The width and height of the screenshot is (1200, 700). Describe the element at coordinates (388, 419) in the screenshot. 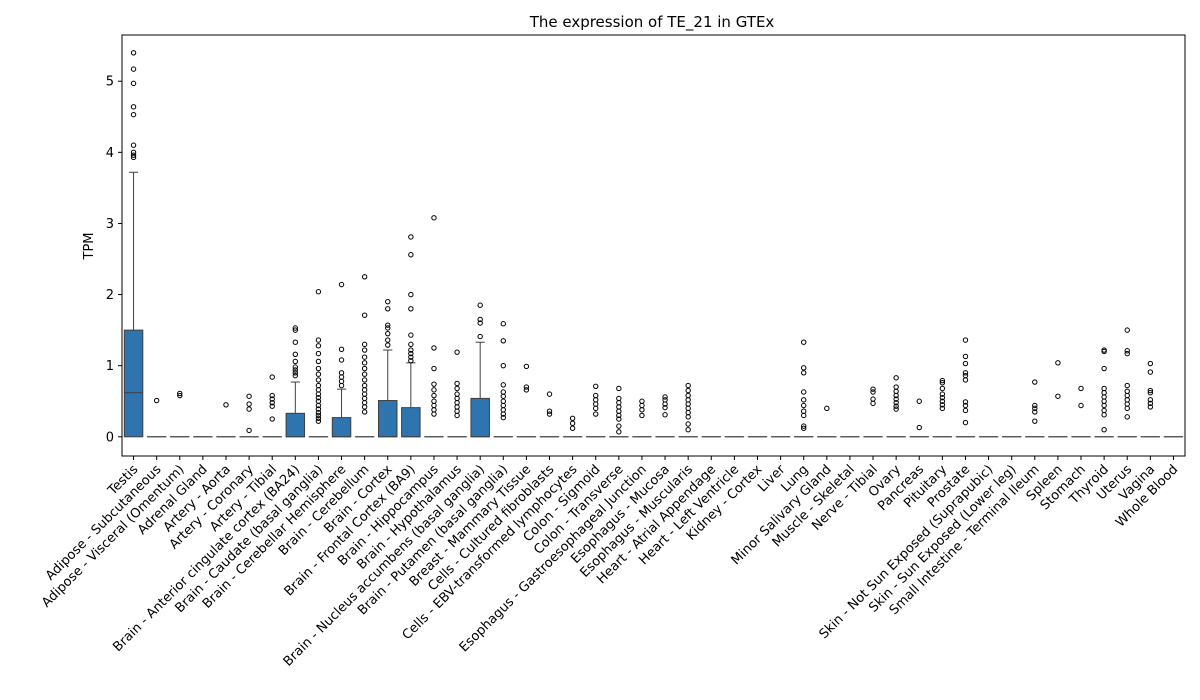

I see `box` at that location.